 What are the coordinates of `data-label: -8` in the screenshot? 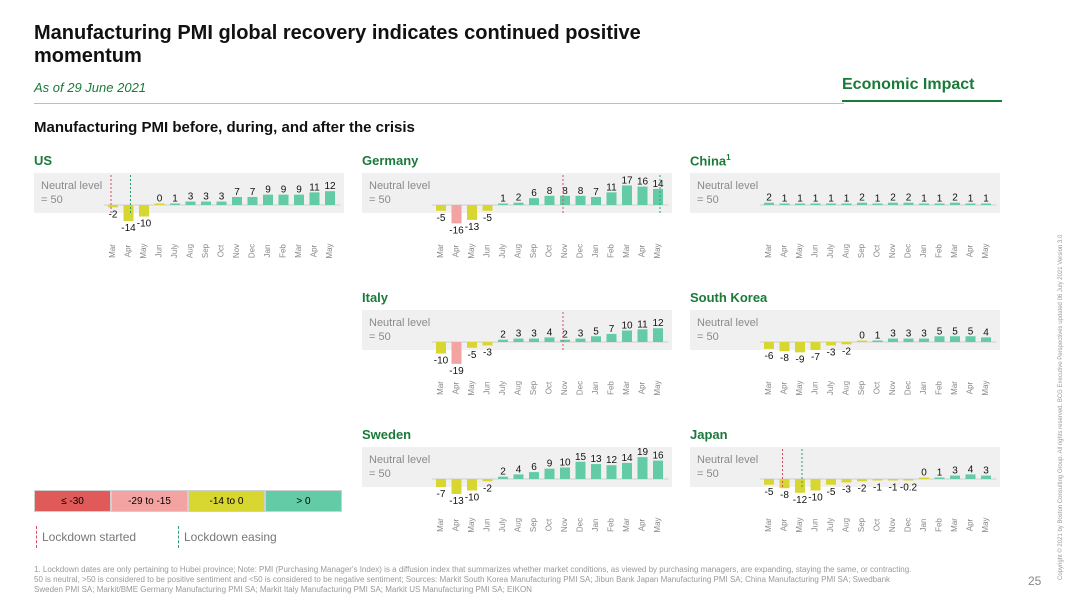 It's located at (784, 495).